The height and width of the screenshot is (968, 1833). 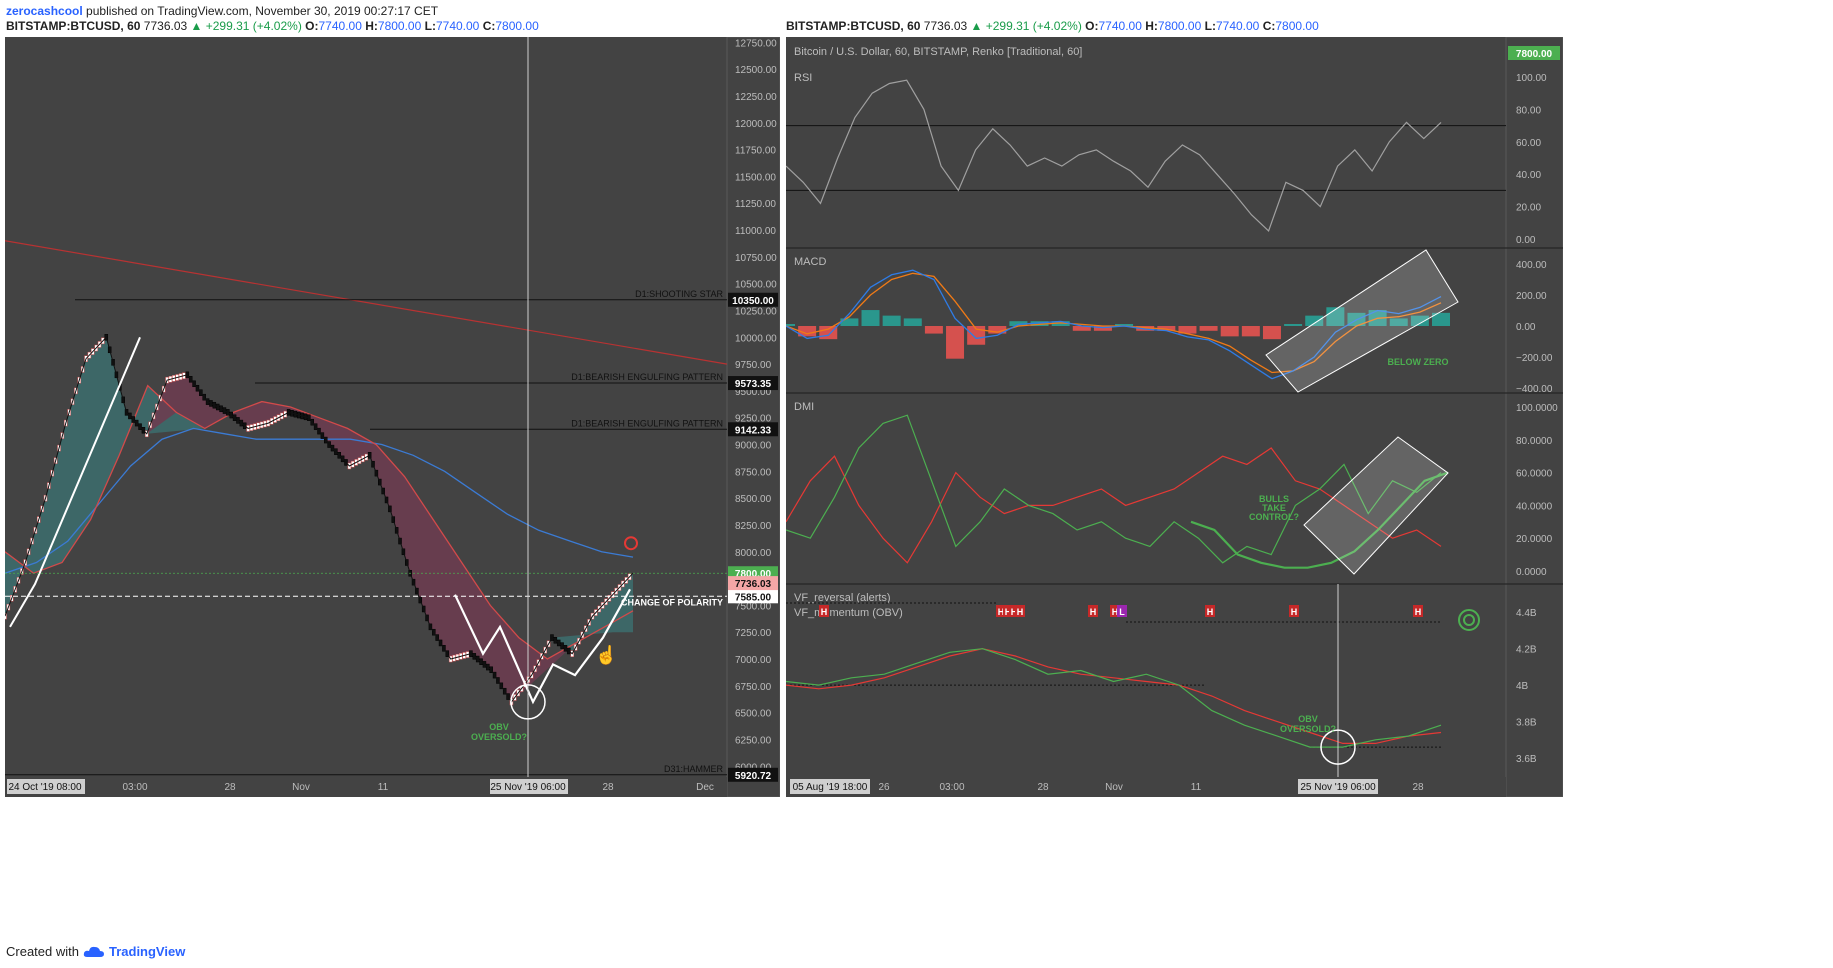 What do you see at coordinates (165, 26) in the screenshot?
I see `last-price: 7736.03` at bounding box center [165, 26].